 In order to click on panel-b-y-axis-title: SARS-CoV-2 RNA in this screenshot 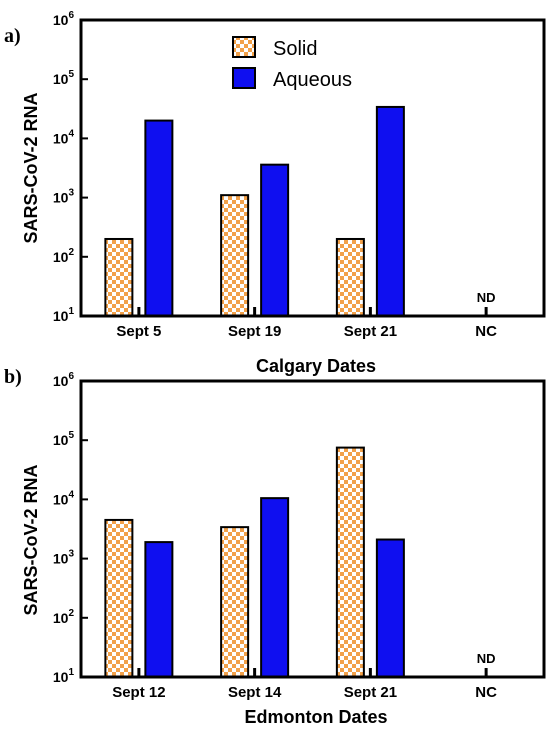, I will do `click(31, 539)`.